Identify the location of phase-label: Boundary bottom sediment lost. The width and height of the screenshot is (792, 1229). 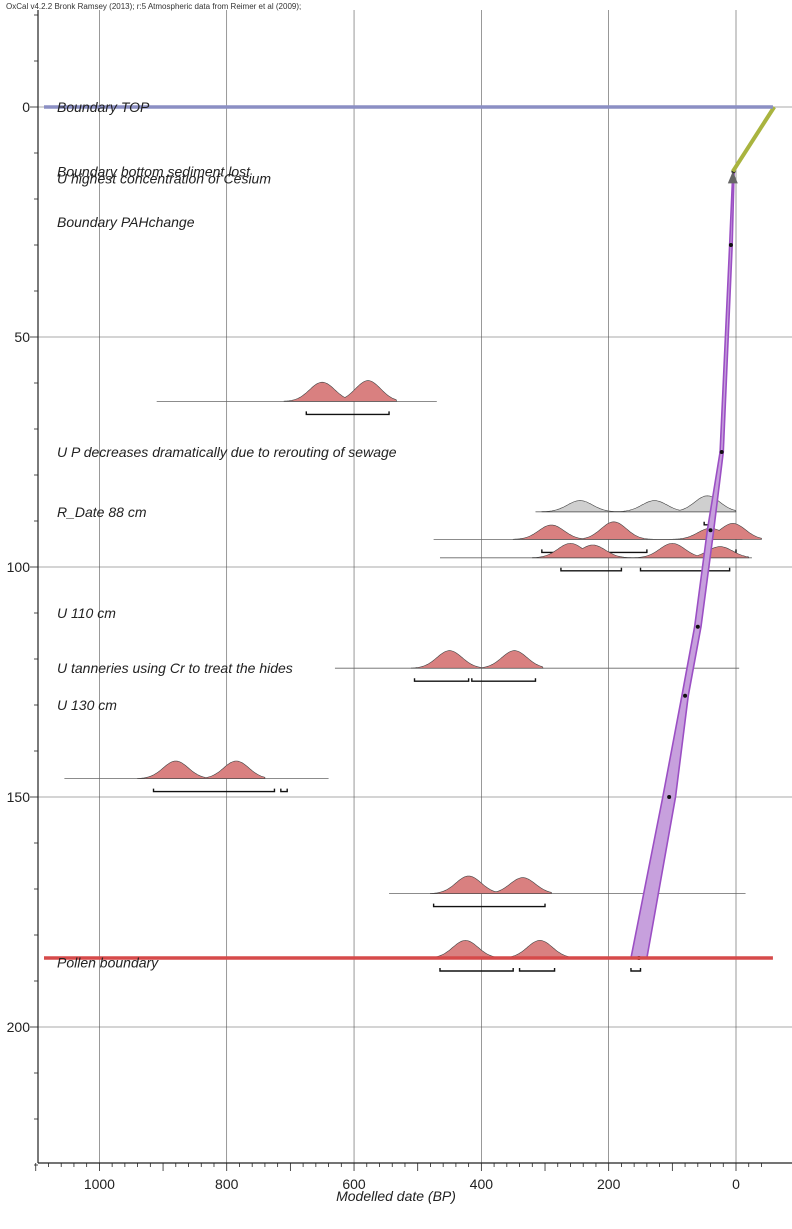
(154, 171).